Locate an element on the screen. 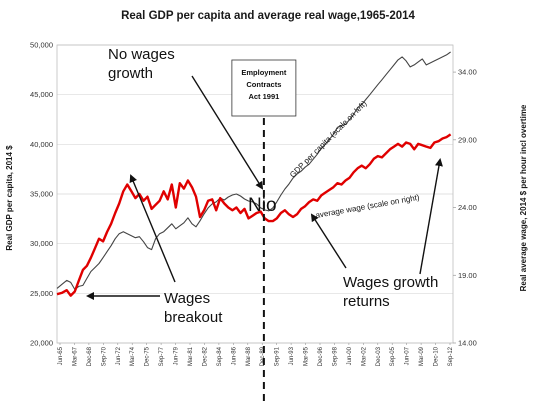 This screenshot has height=411, width=535. x-tick-label: Sep-70 is located at coordinates (104, 356).